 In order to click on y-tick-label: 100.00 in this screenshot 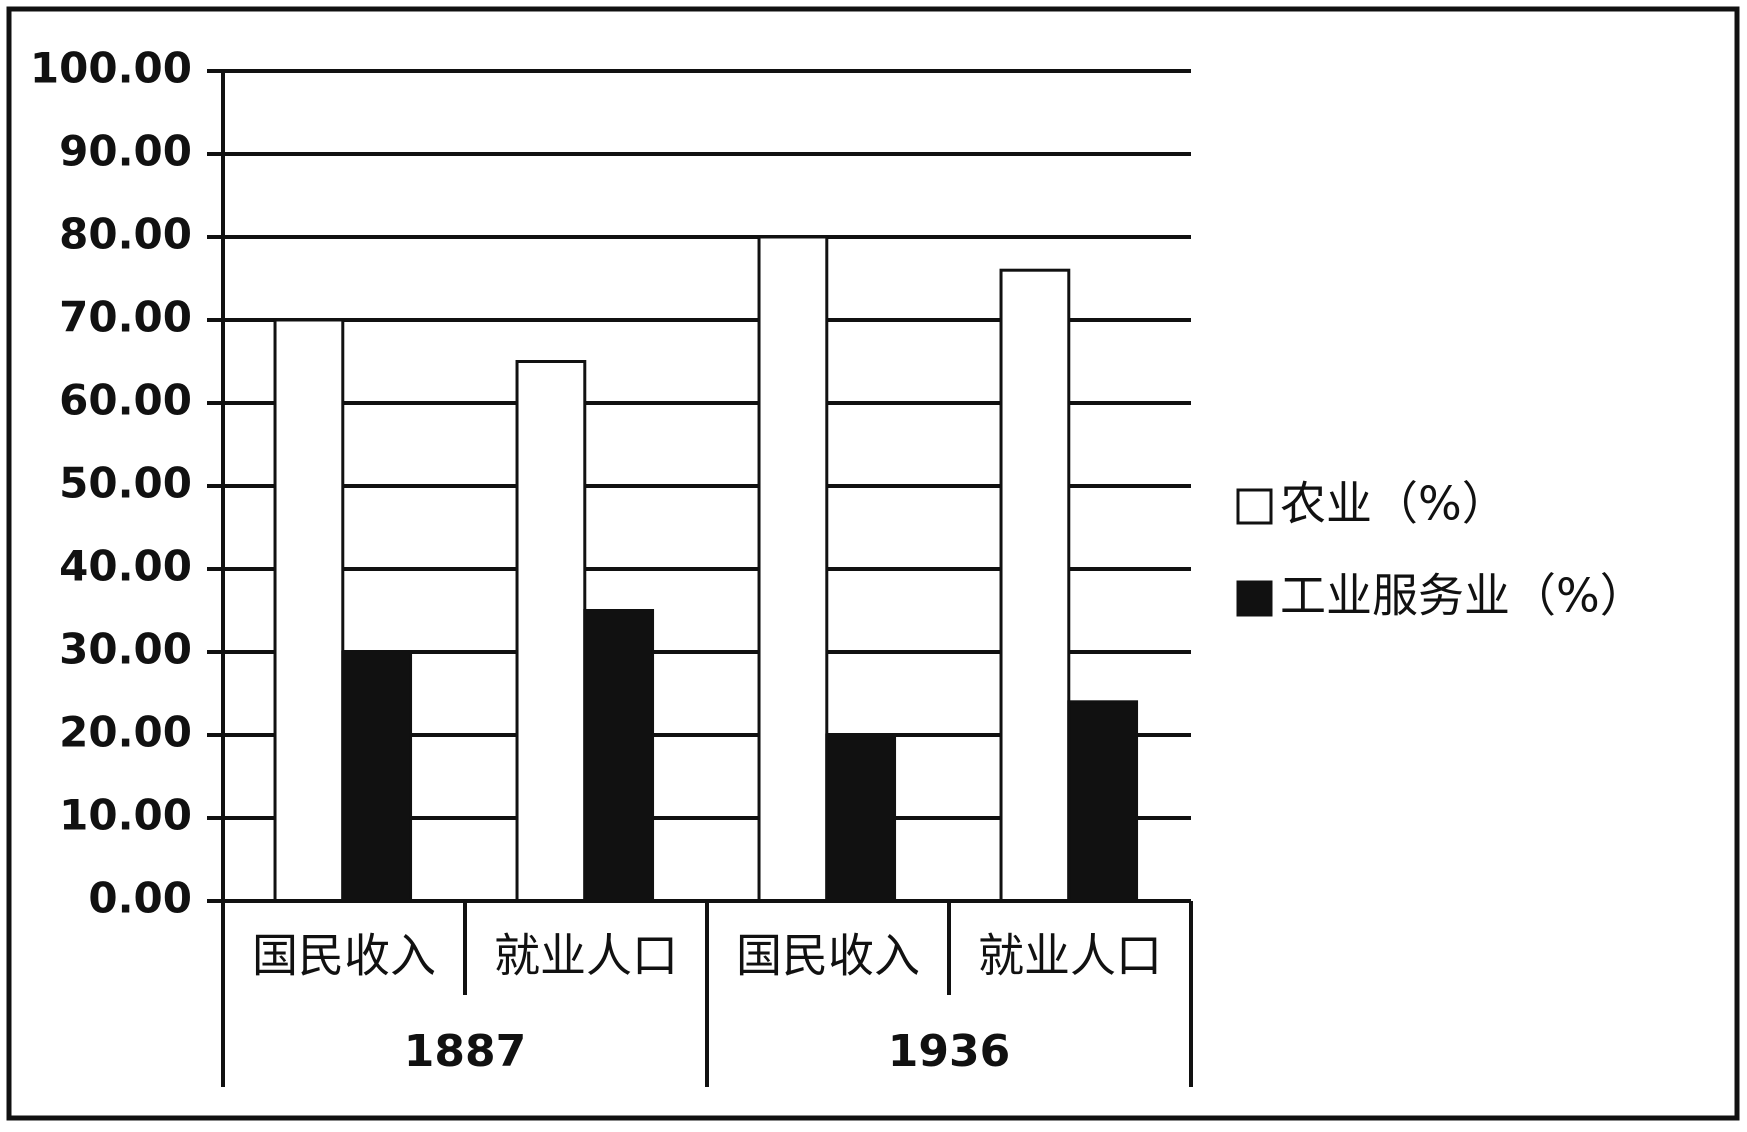, I will do `click(111, 68)`.